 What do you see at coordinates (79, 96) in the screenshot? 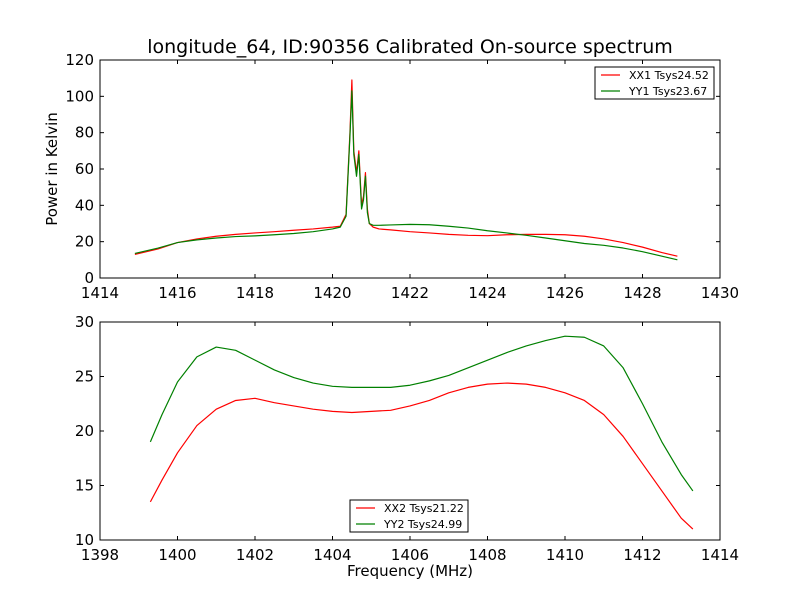
I see `top-y-tick-label: 100` at bounding box center [79, 96].